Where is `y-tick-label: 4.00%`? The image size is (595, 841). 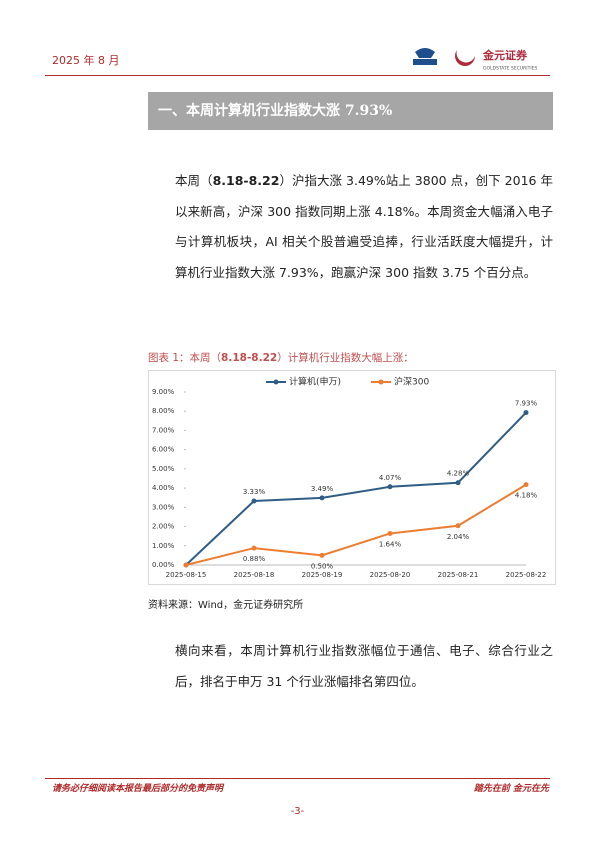
y-tick-label: 4.00% is located at coordinates (163, 488).